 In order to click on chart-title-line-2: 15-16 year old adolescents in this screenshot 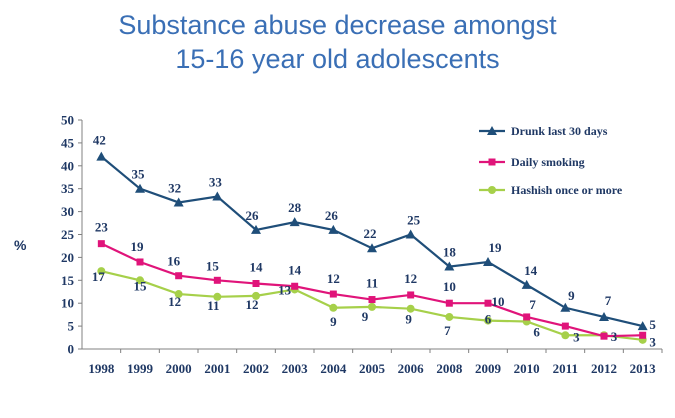, I will do `click(337, 59)`.